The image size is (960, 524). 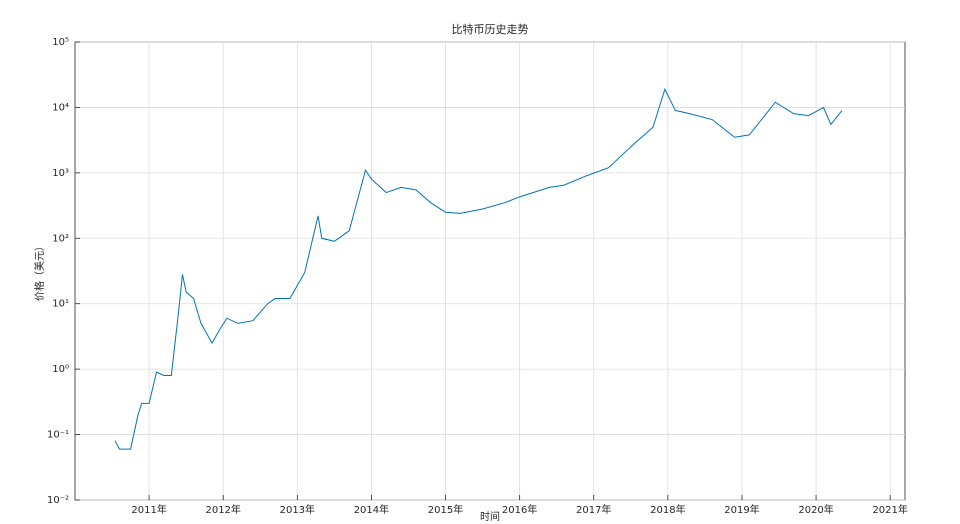 What do you see at coordinates (222, 509) in the screenshot?
I see `x-tick-label: 2012年` at bounding box center [222, 509].